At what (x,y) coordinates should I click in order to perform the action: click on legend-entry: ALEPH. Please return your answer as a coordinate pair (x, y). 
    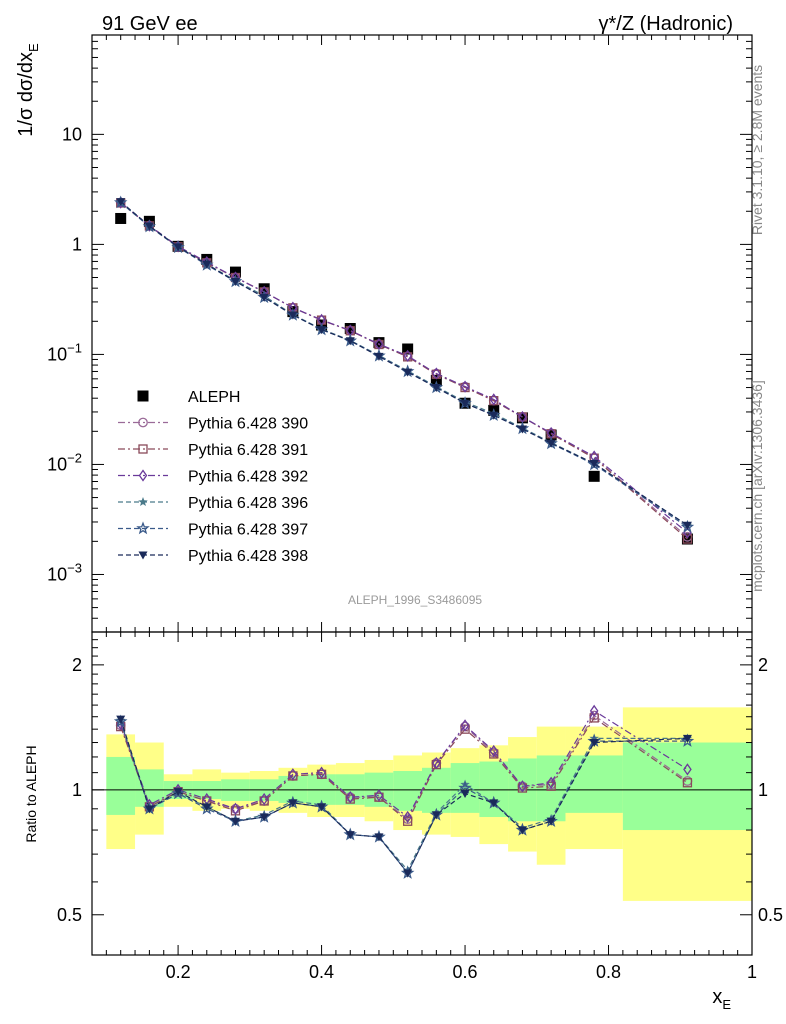
    Looking at the image, I should click on (188, 397).